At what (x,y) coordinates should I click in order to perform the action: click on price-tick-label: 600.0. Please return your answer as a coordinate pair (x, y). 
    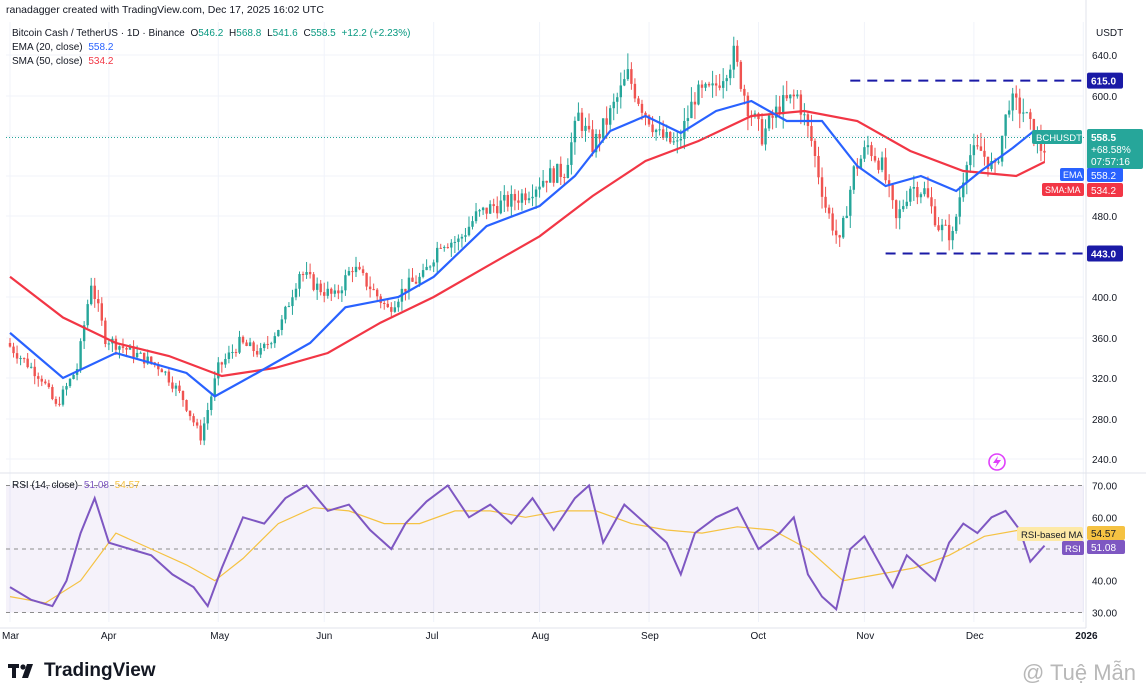
    Looking at the image, I should click on (1104, 97).